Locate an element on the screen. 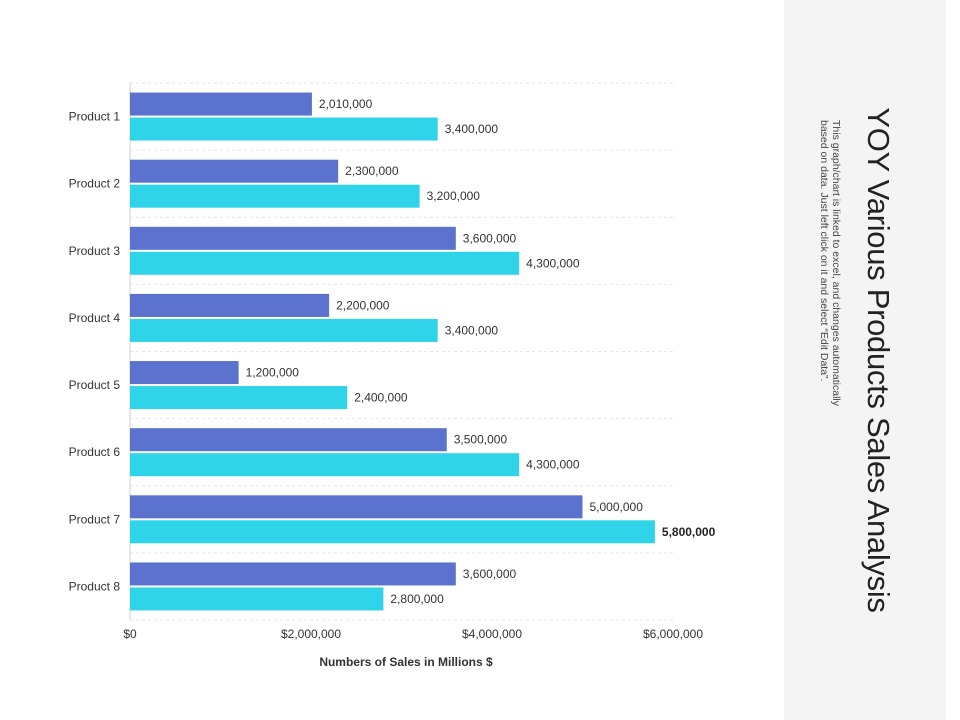 The image size is (960, 720). data-label: 2,300,000 is located at coordinates (372, 171).